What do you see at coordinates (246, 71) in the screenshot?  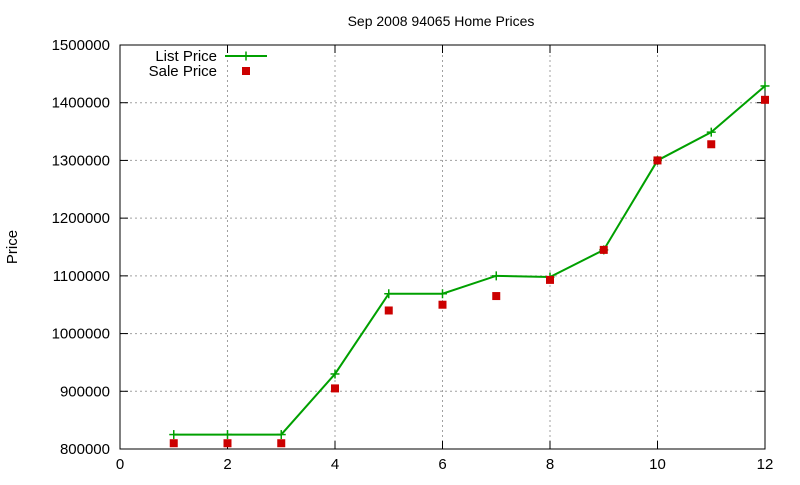 I see `legend-square-marker` at bounding box center [246, 71].